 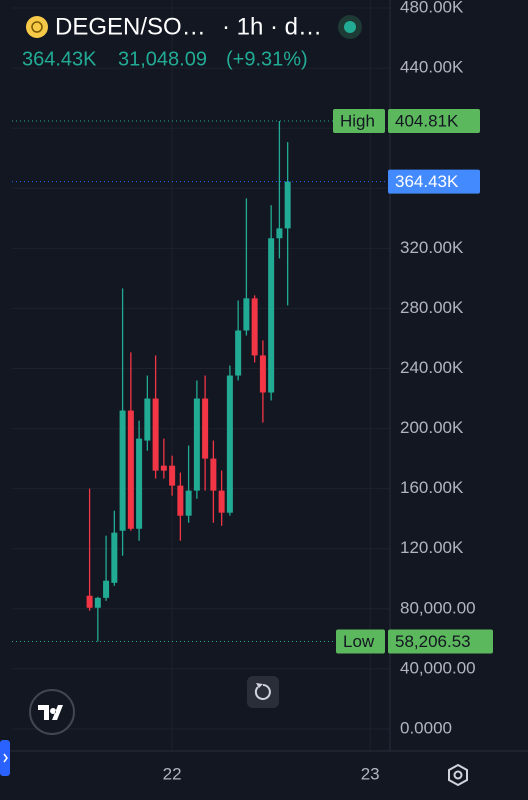 I want to click on y-tick-label: 480.00K, so click(x=432, y=8).